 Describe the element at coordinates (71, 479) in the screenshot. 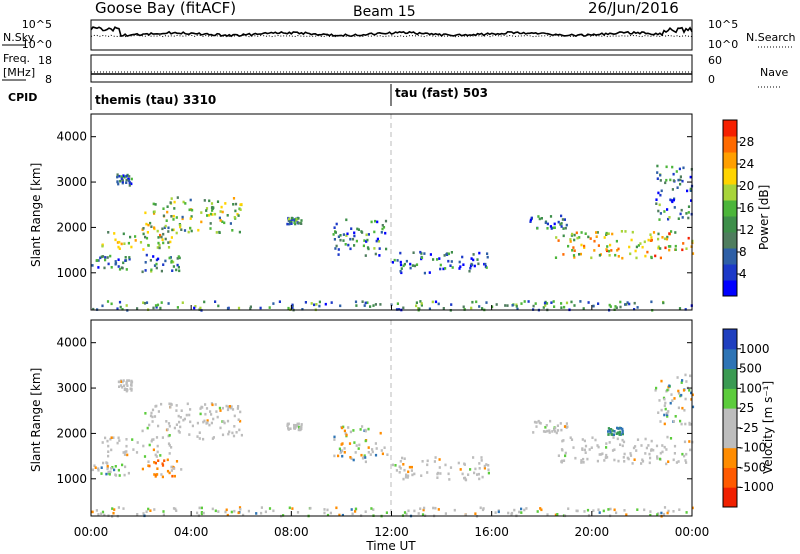

I see `y-tick-label: 1000` at that location.